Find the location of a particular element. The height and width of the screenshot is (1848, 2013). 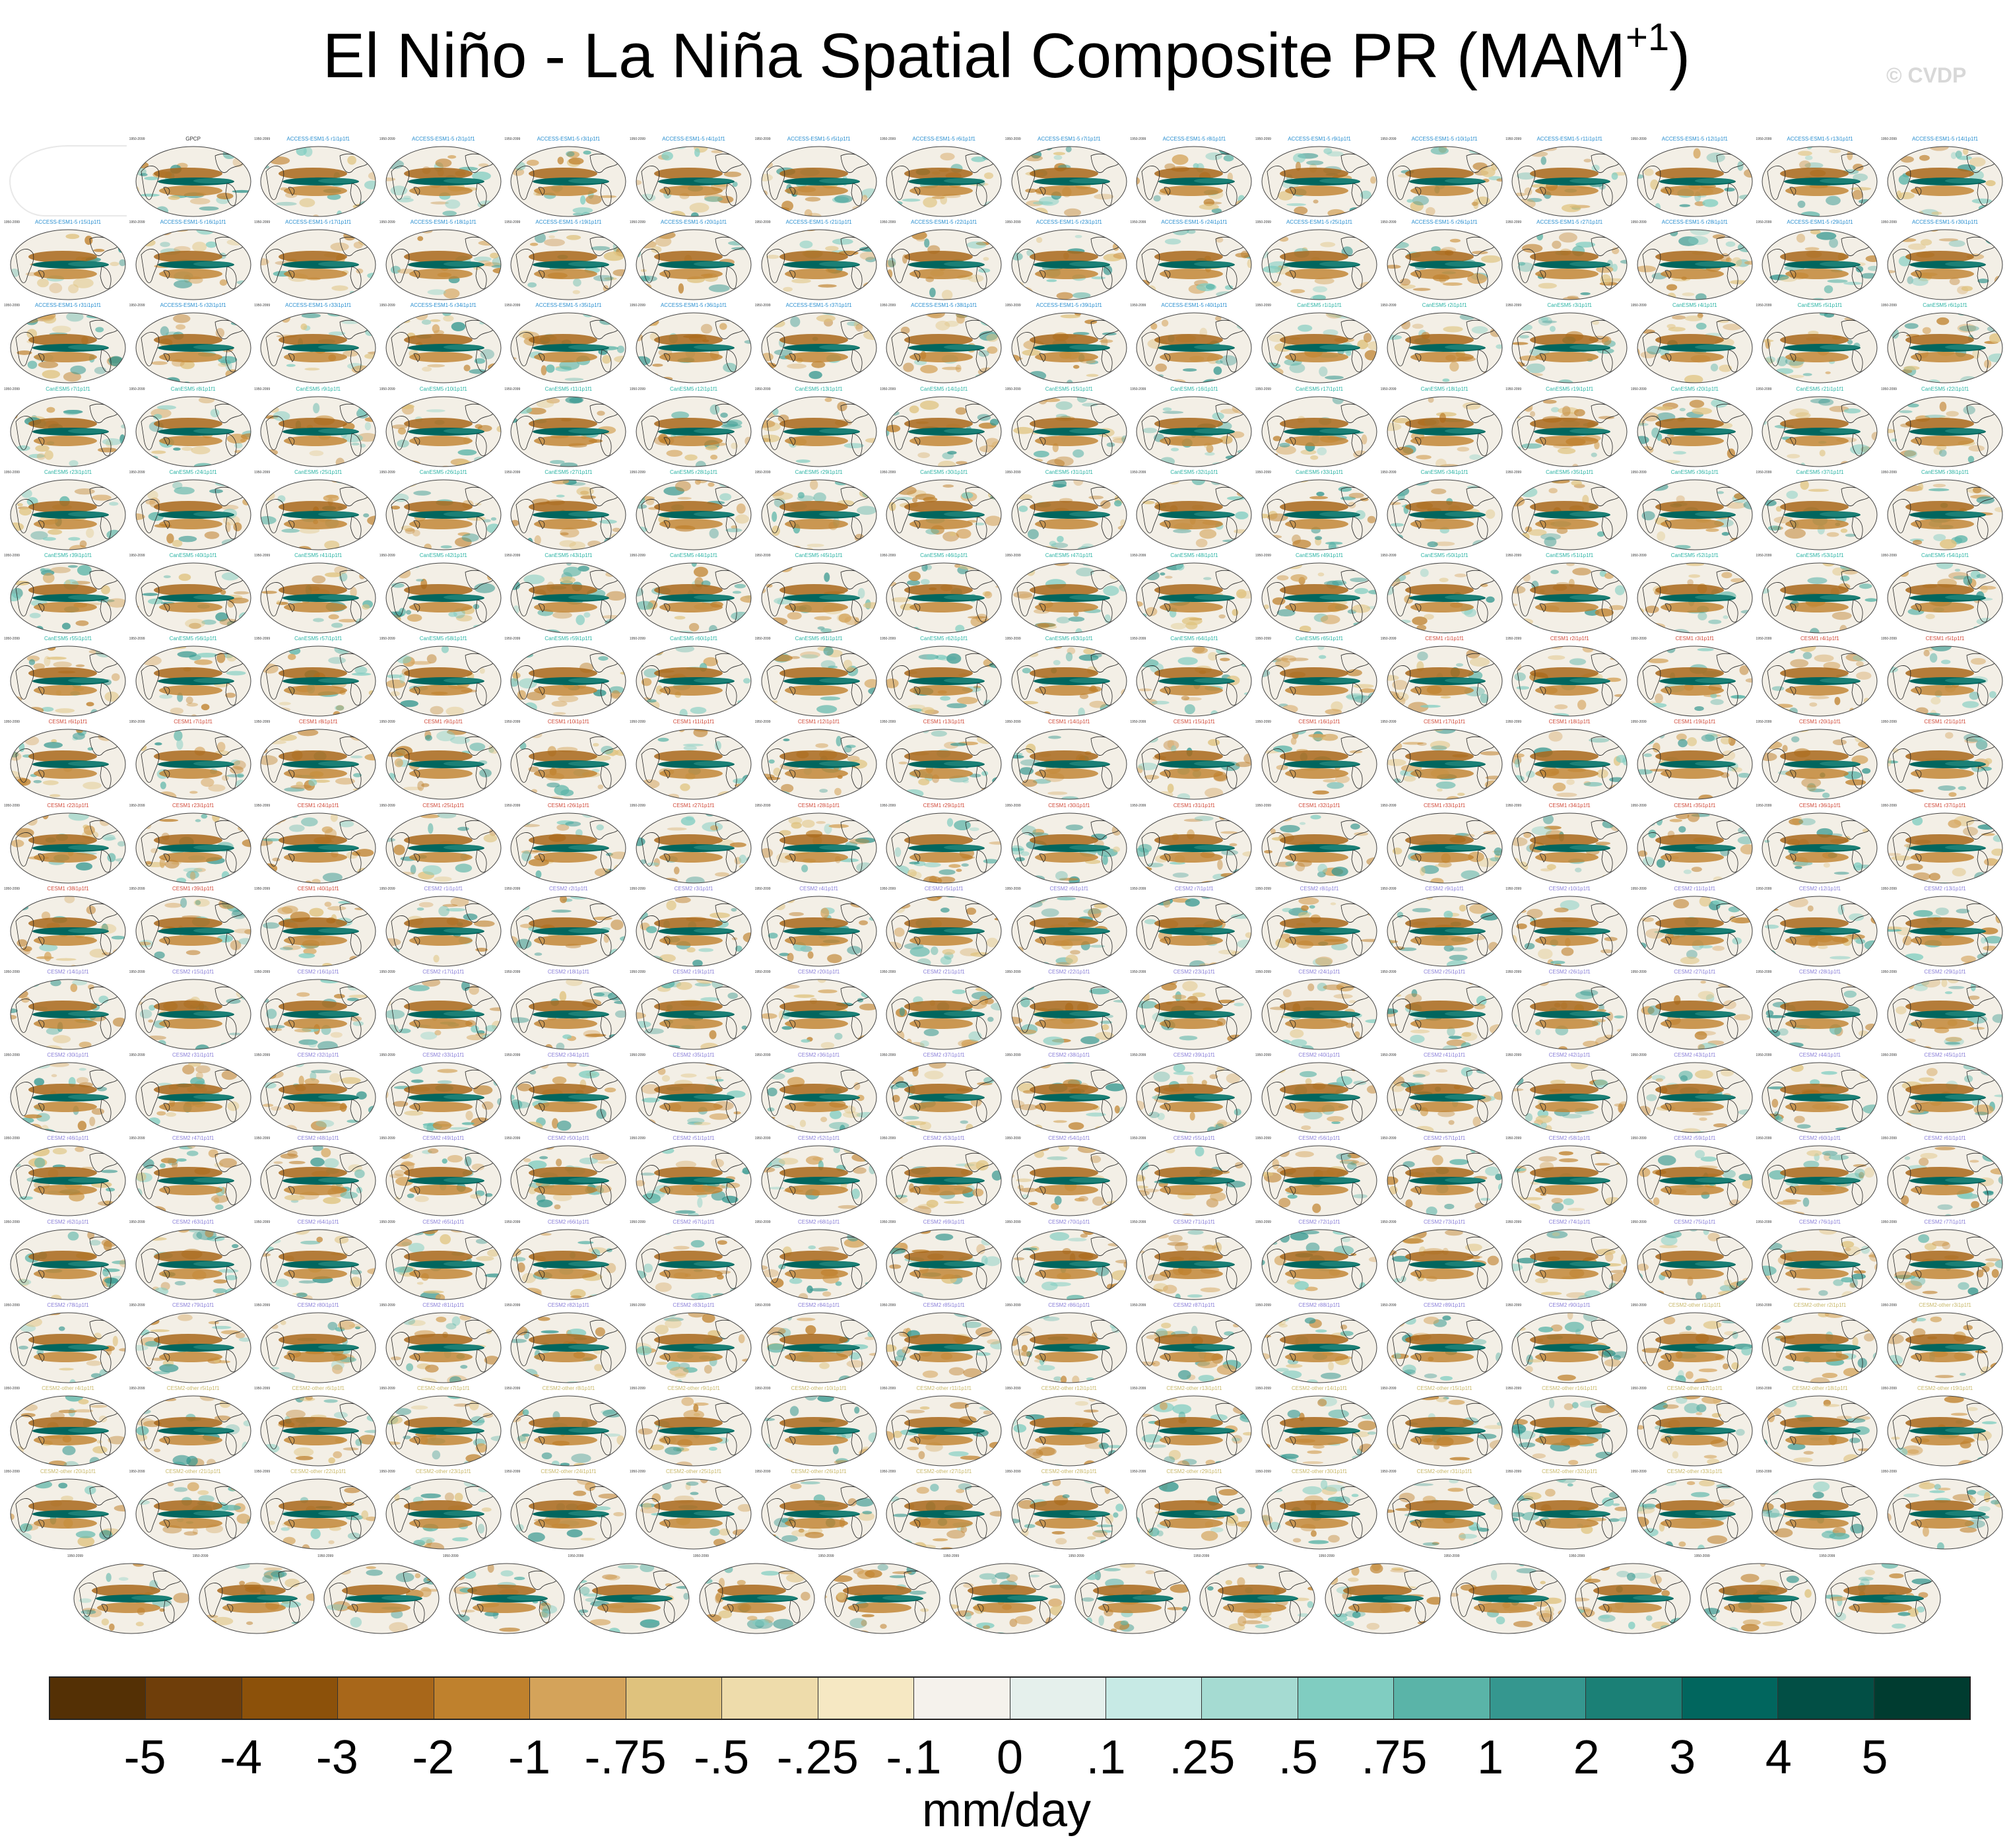

panel-title: CESM1 r4i1p1f1 is located at coordinates (1820, 639).